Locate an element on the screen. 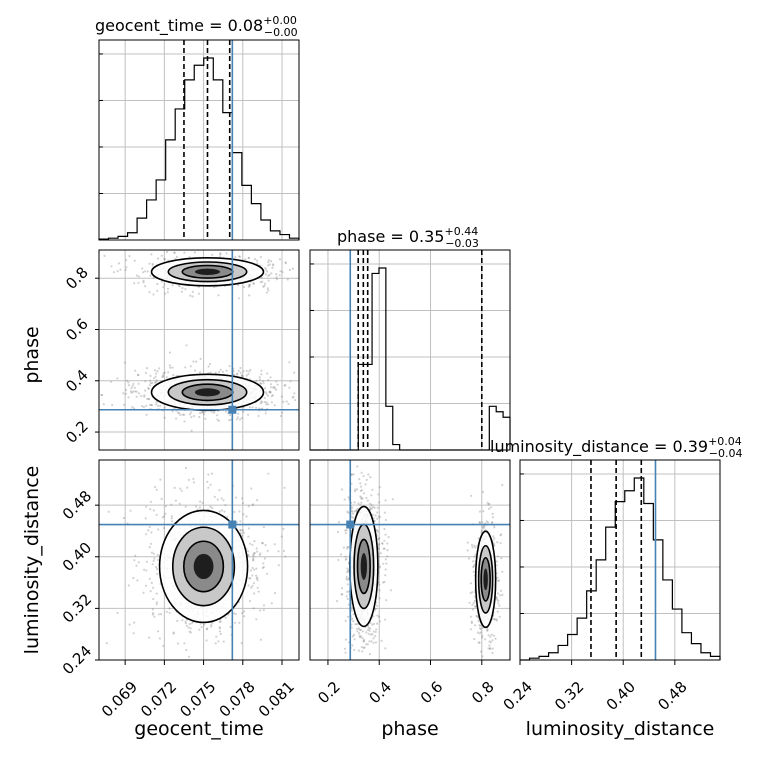 The height and width of the screenshot is (760, 760). density-cell is located at coordinates (207, 392).